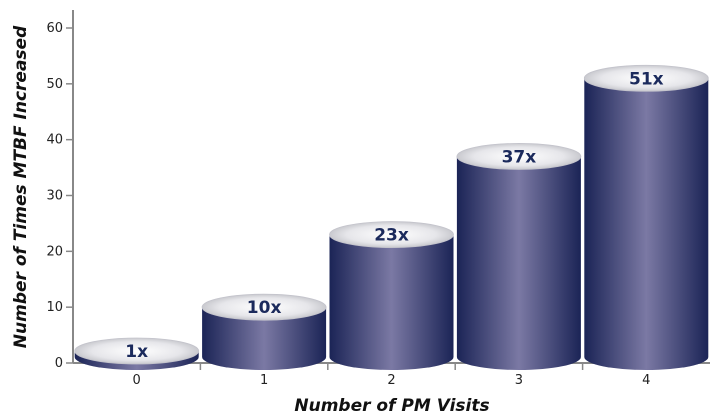  I want to click on x-tick-label: 2, so click(391, 380).